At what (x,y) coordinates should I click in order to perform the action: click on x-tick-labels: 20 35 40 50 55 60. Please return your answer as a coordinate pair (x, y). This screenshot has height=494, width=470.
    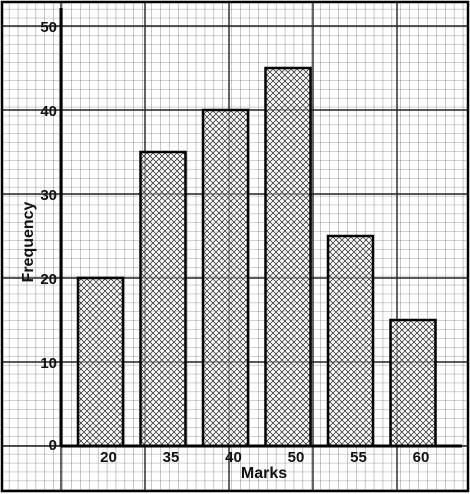
    Looking at the image, I should click on (264, 457).